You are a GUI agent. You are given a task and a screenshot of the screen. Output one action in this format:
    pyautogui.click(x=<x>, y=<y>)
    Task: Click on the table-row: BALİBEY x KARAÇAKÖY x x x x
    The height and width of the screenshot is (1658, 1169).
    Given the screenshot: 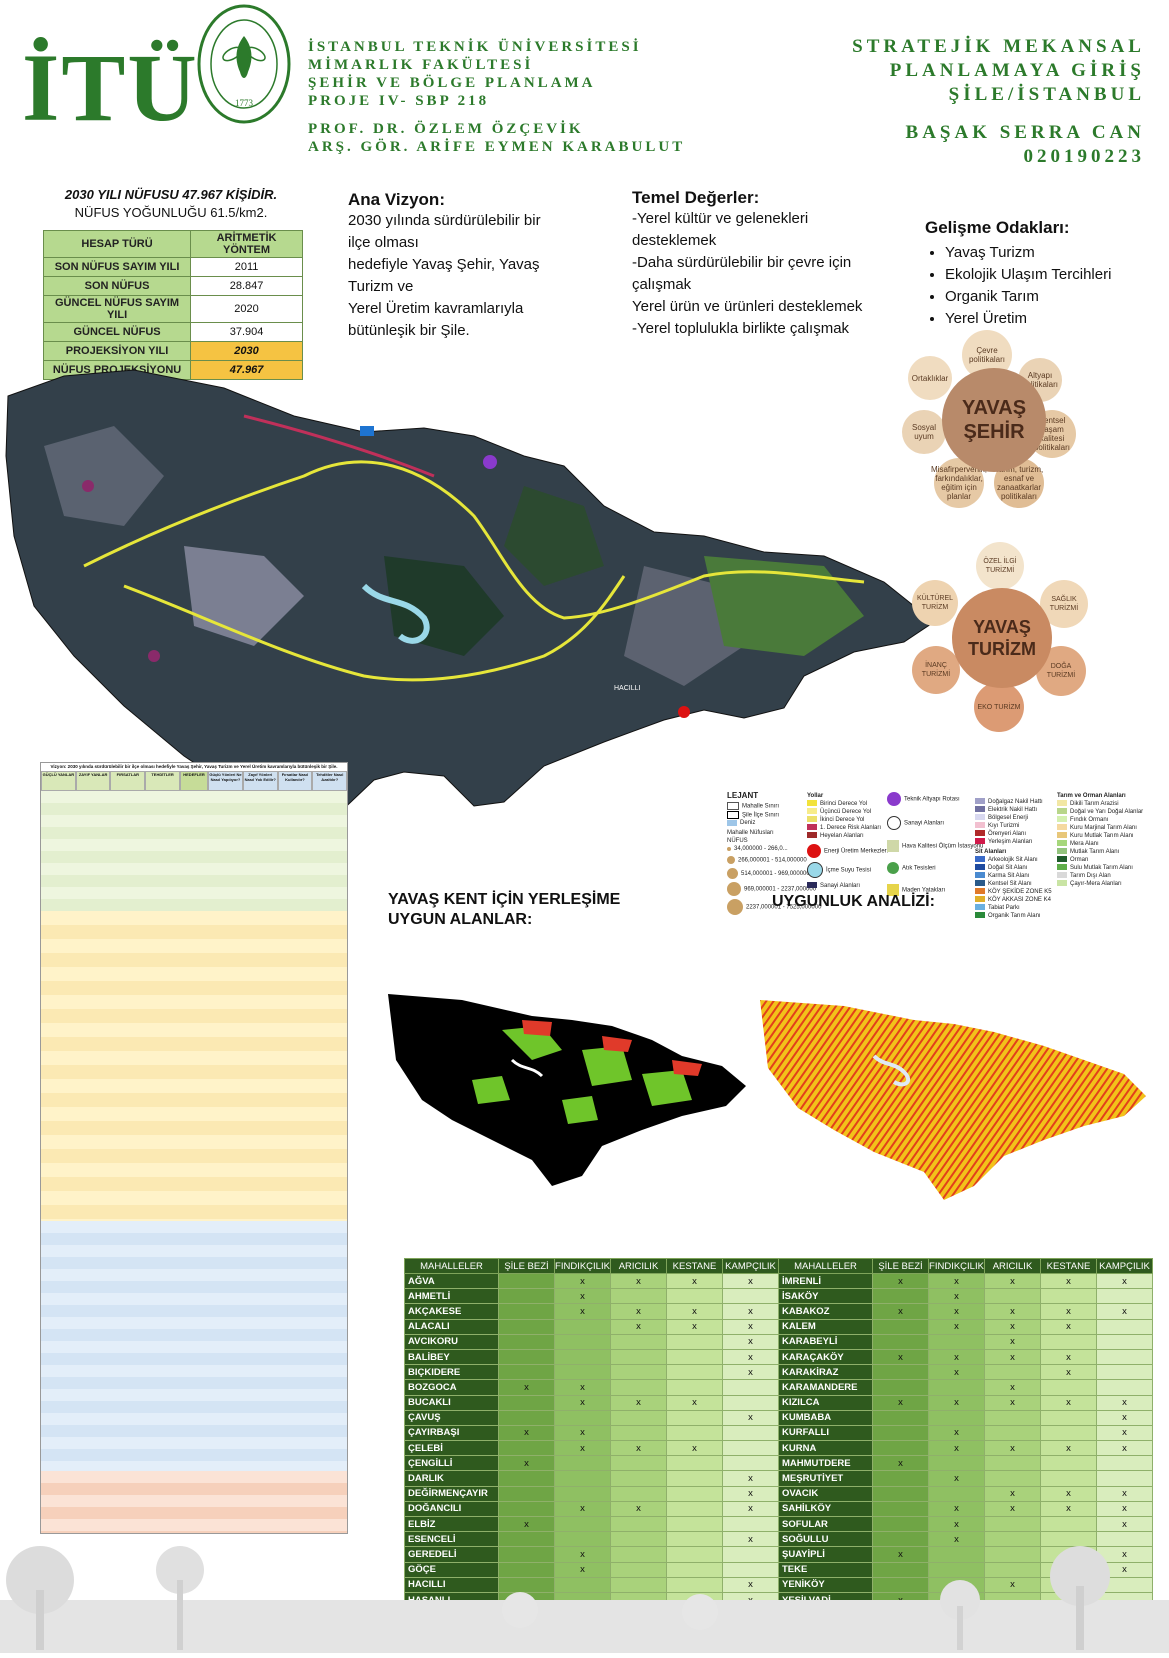 What is the action you would take?
    pyautogui.click(x=778, y=1357)
    